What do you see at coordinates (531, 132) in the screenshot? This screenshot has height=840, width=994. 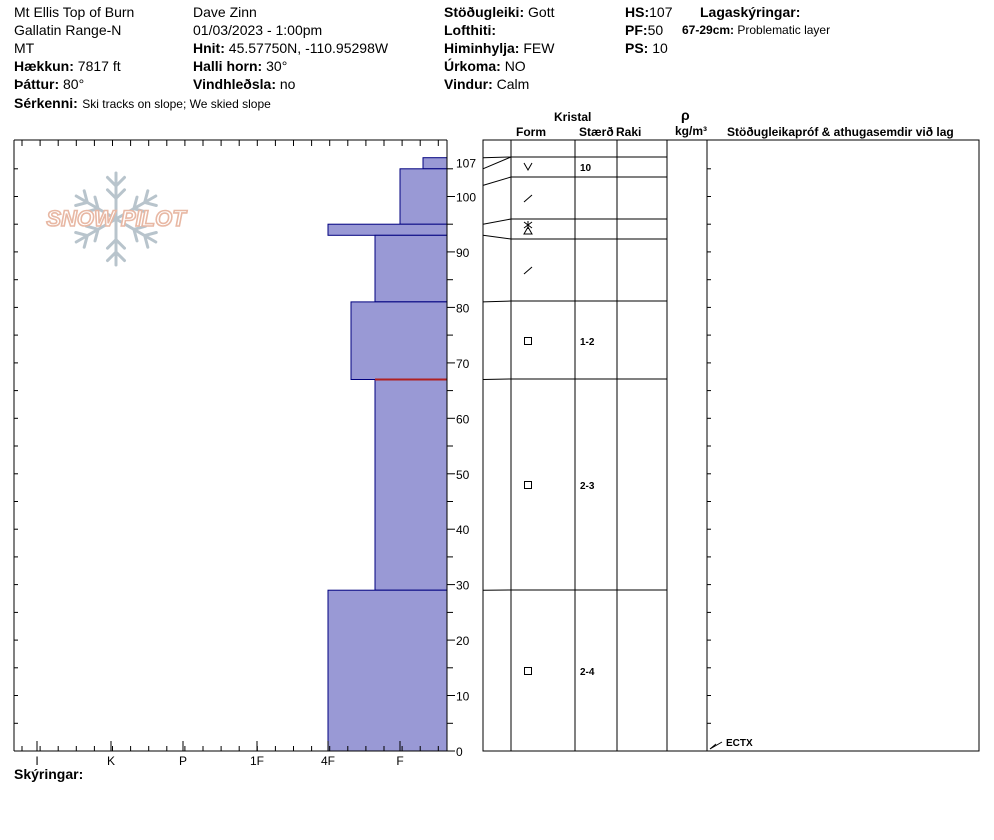 I see `form-header: Form` at bounding box center [531, 132].